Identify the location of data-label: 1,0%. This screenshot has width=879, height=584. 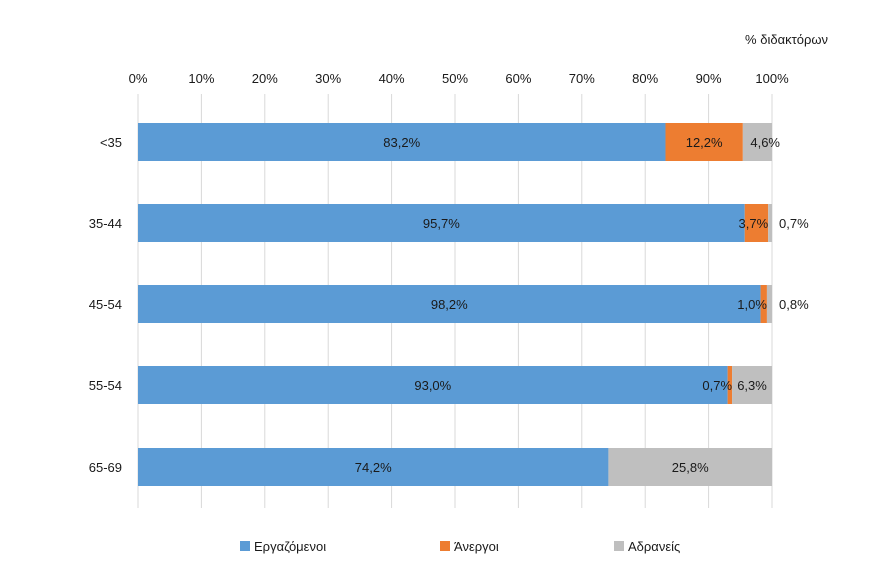
(752, 304).